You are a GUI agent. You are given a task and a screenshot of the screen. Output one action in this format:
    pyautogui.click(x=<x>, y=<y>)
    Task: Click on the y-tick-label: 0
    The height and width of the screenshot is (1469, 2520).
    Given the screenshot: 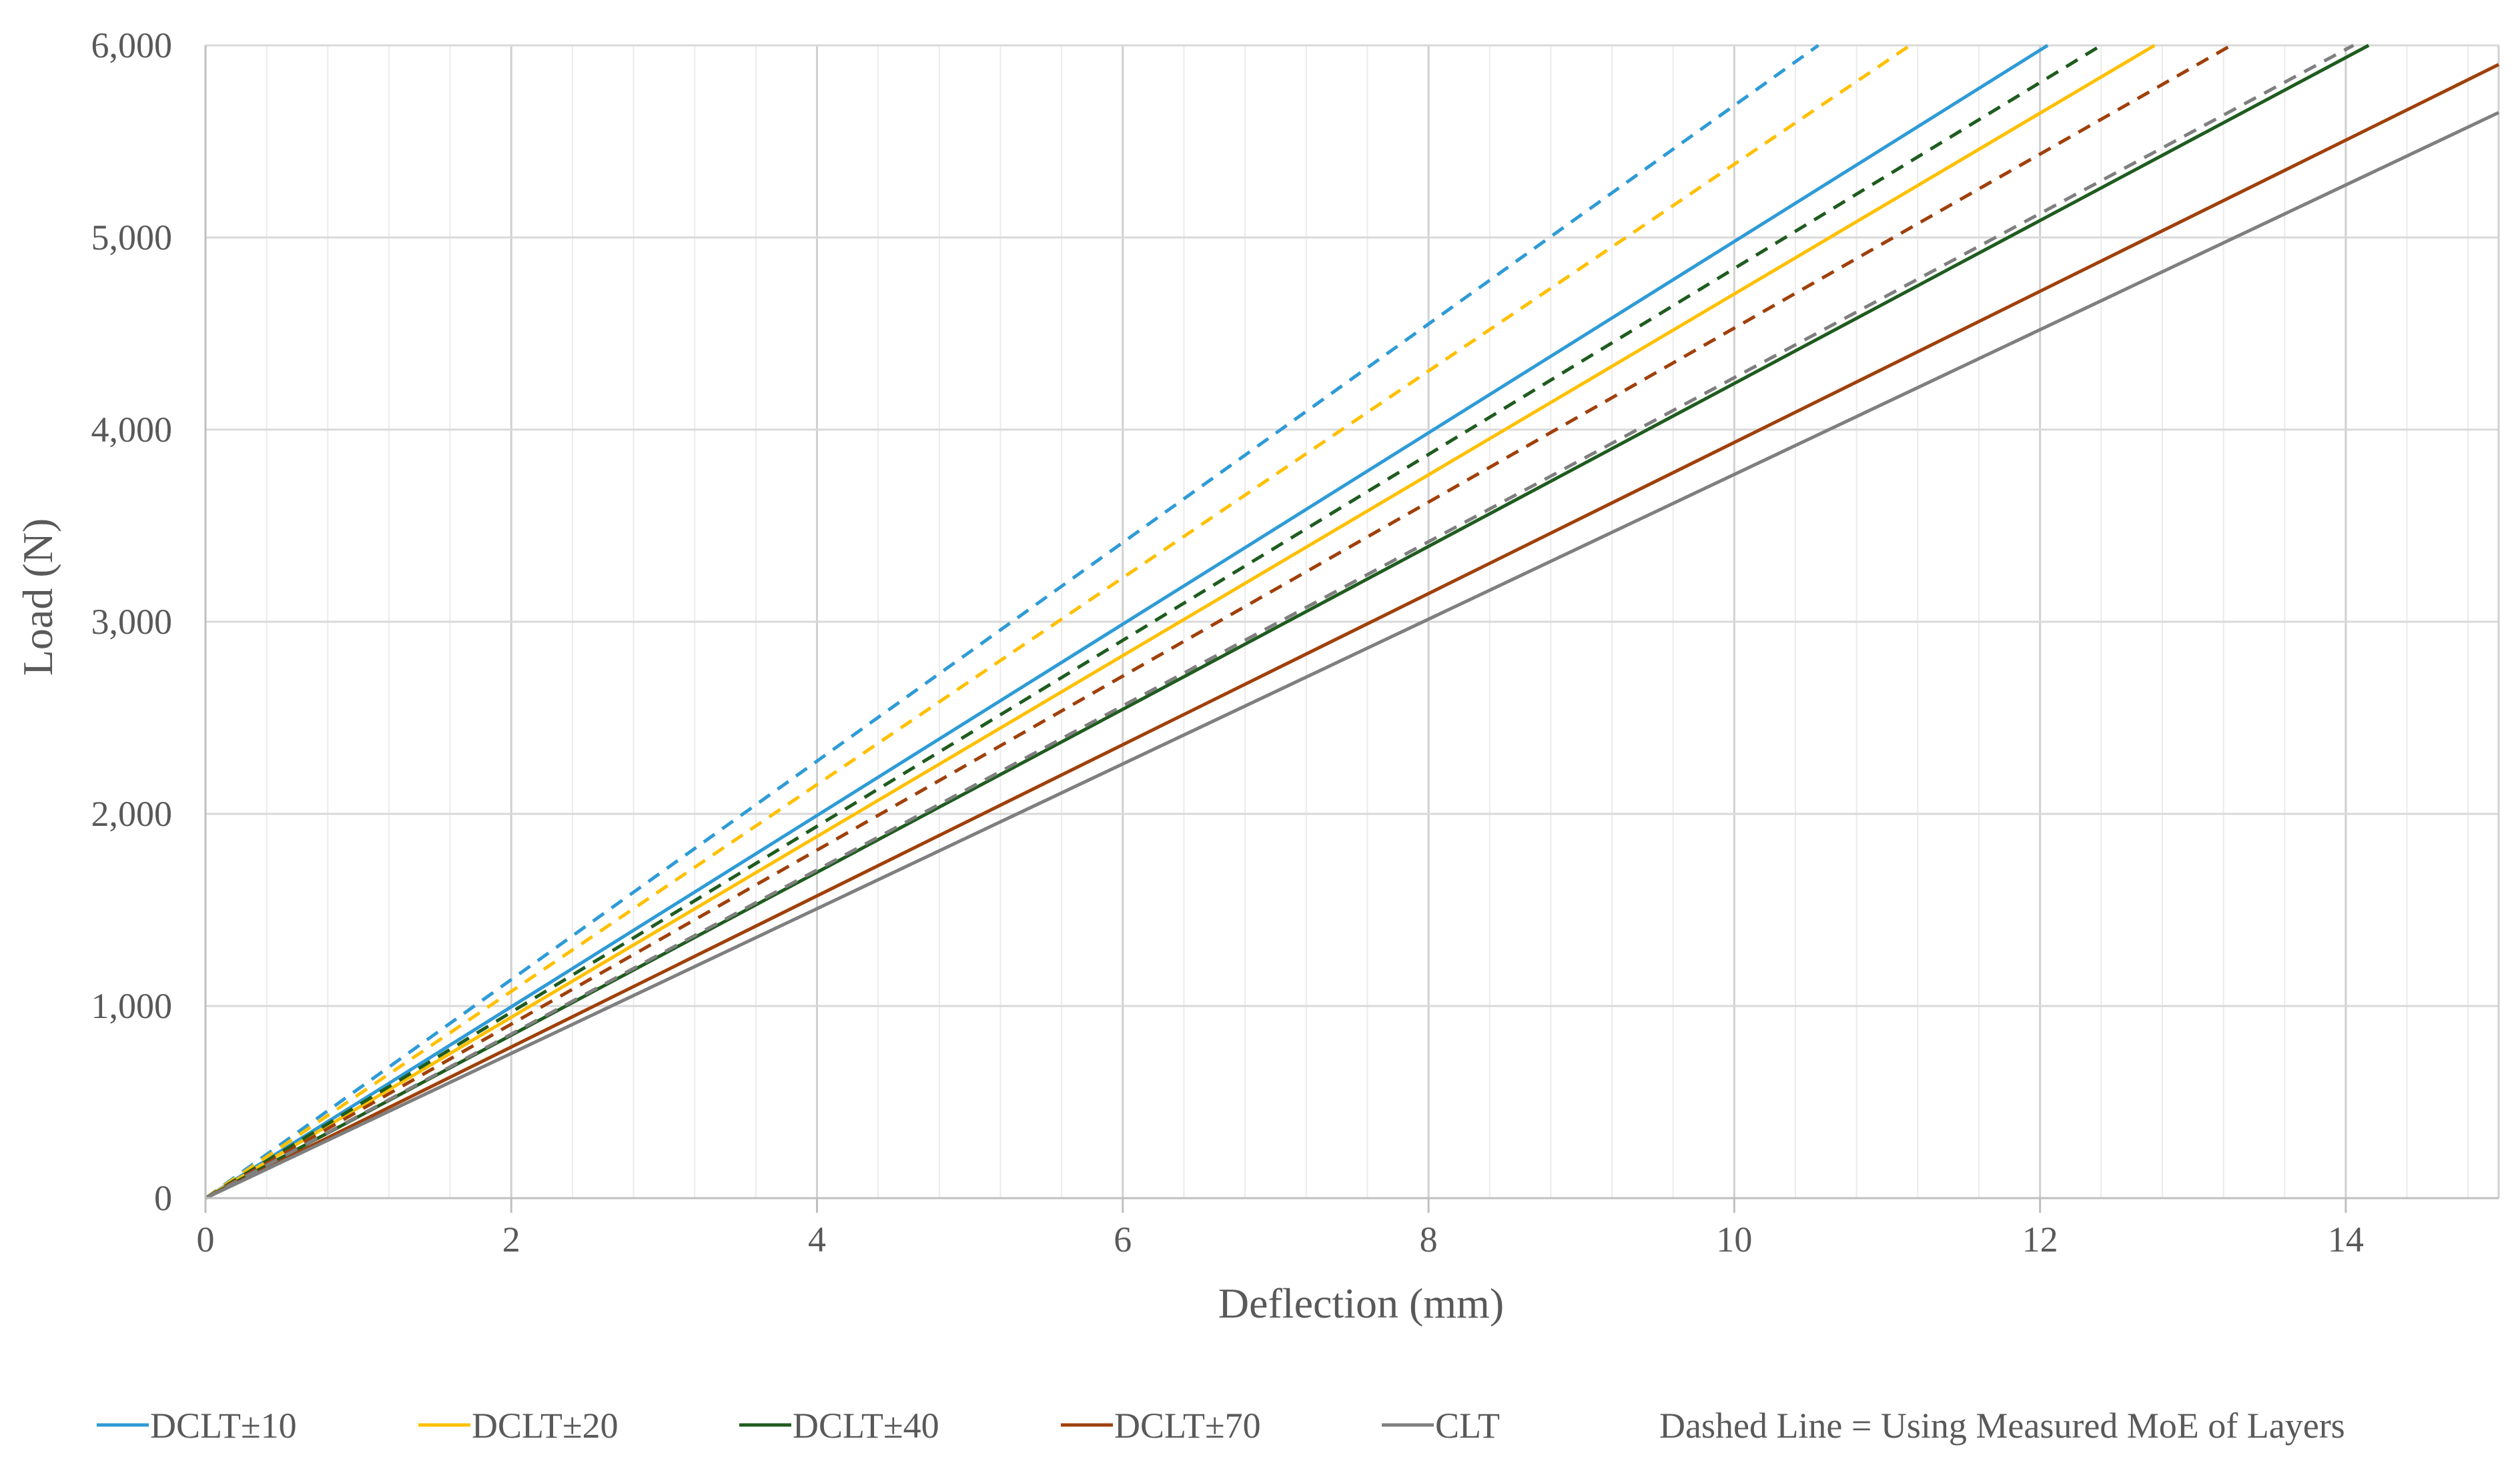 What is the action you would take?
    pyautogui.click(x=163, y=1198)
    